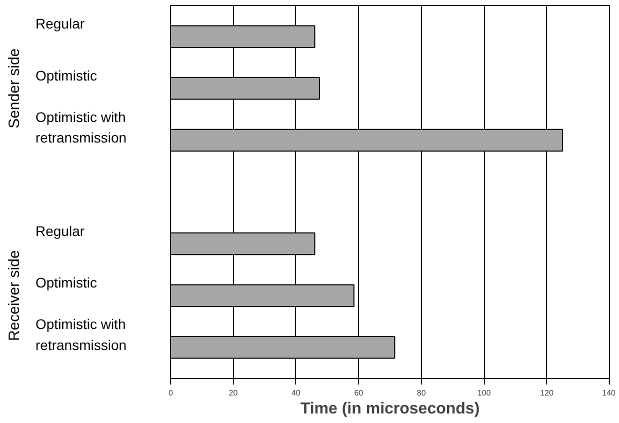 The image size is (619, 423). I want to click on x-tick-label: 100, so click(484, 393).